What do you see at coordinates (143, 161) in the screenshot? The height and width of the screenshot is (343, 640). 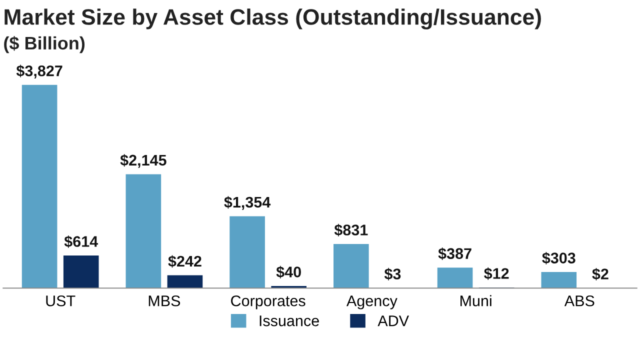 I see `data-label: $2,145` at bounding box center [143, 161].